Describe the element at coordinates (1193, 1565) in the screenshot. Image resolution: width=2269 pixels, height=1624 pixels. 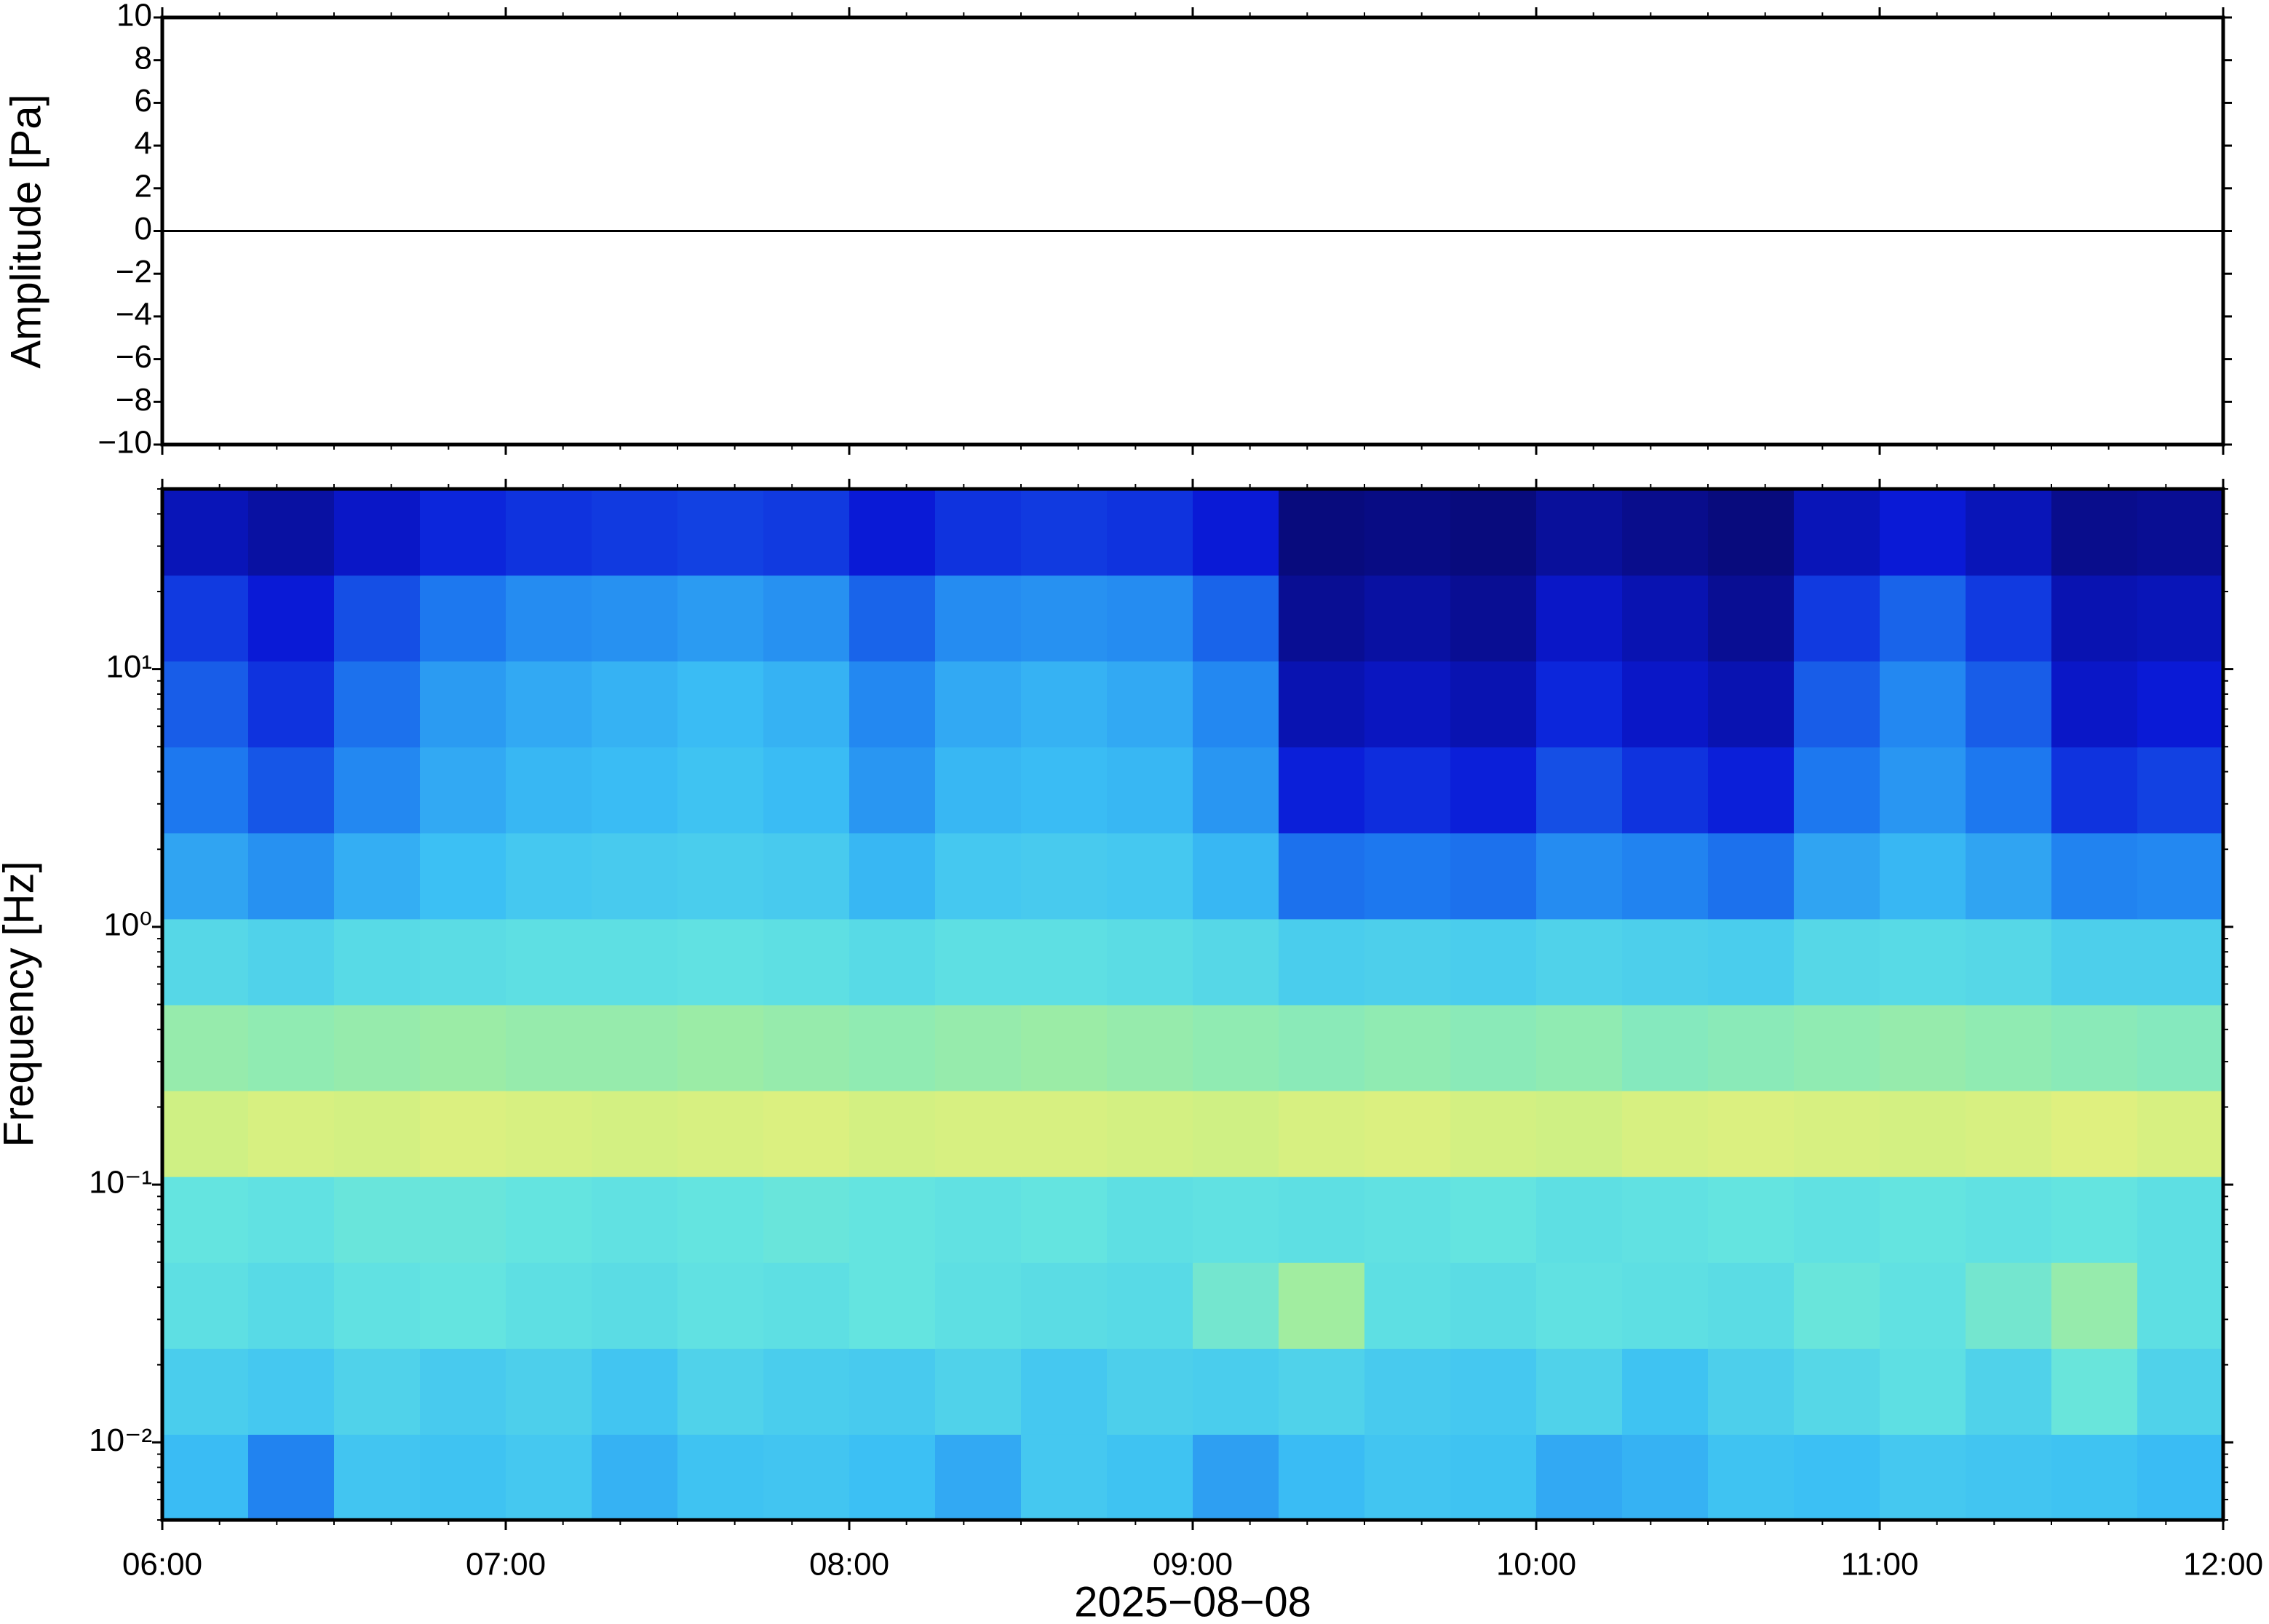
I see `x-tick-label: 09:00` at that location.